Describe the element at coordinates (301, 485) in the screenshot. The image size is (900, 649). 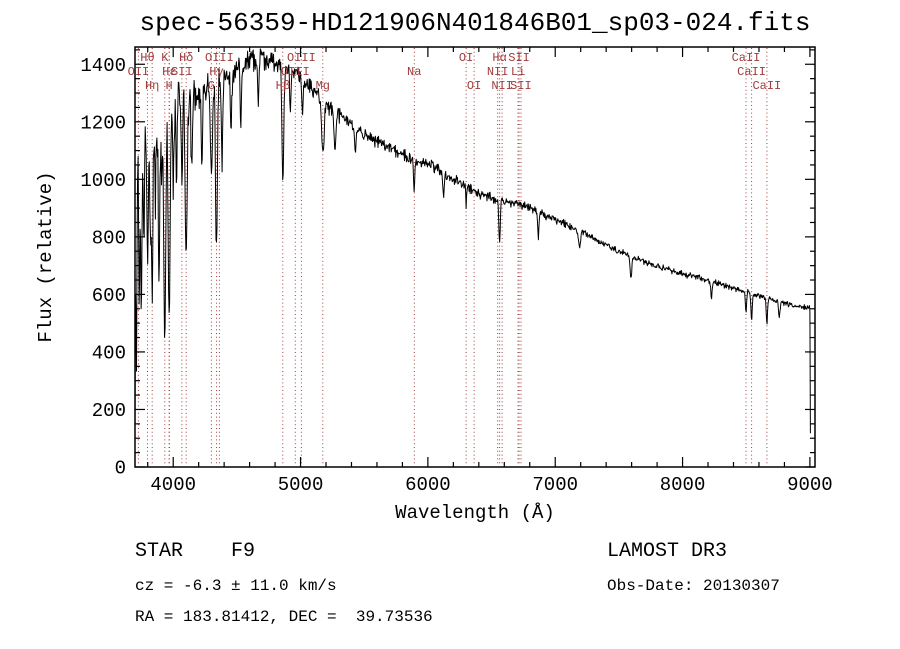
I see `x-tick-label: 5000` at that location.